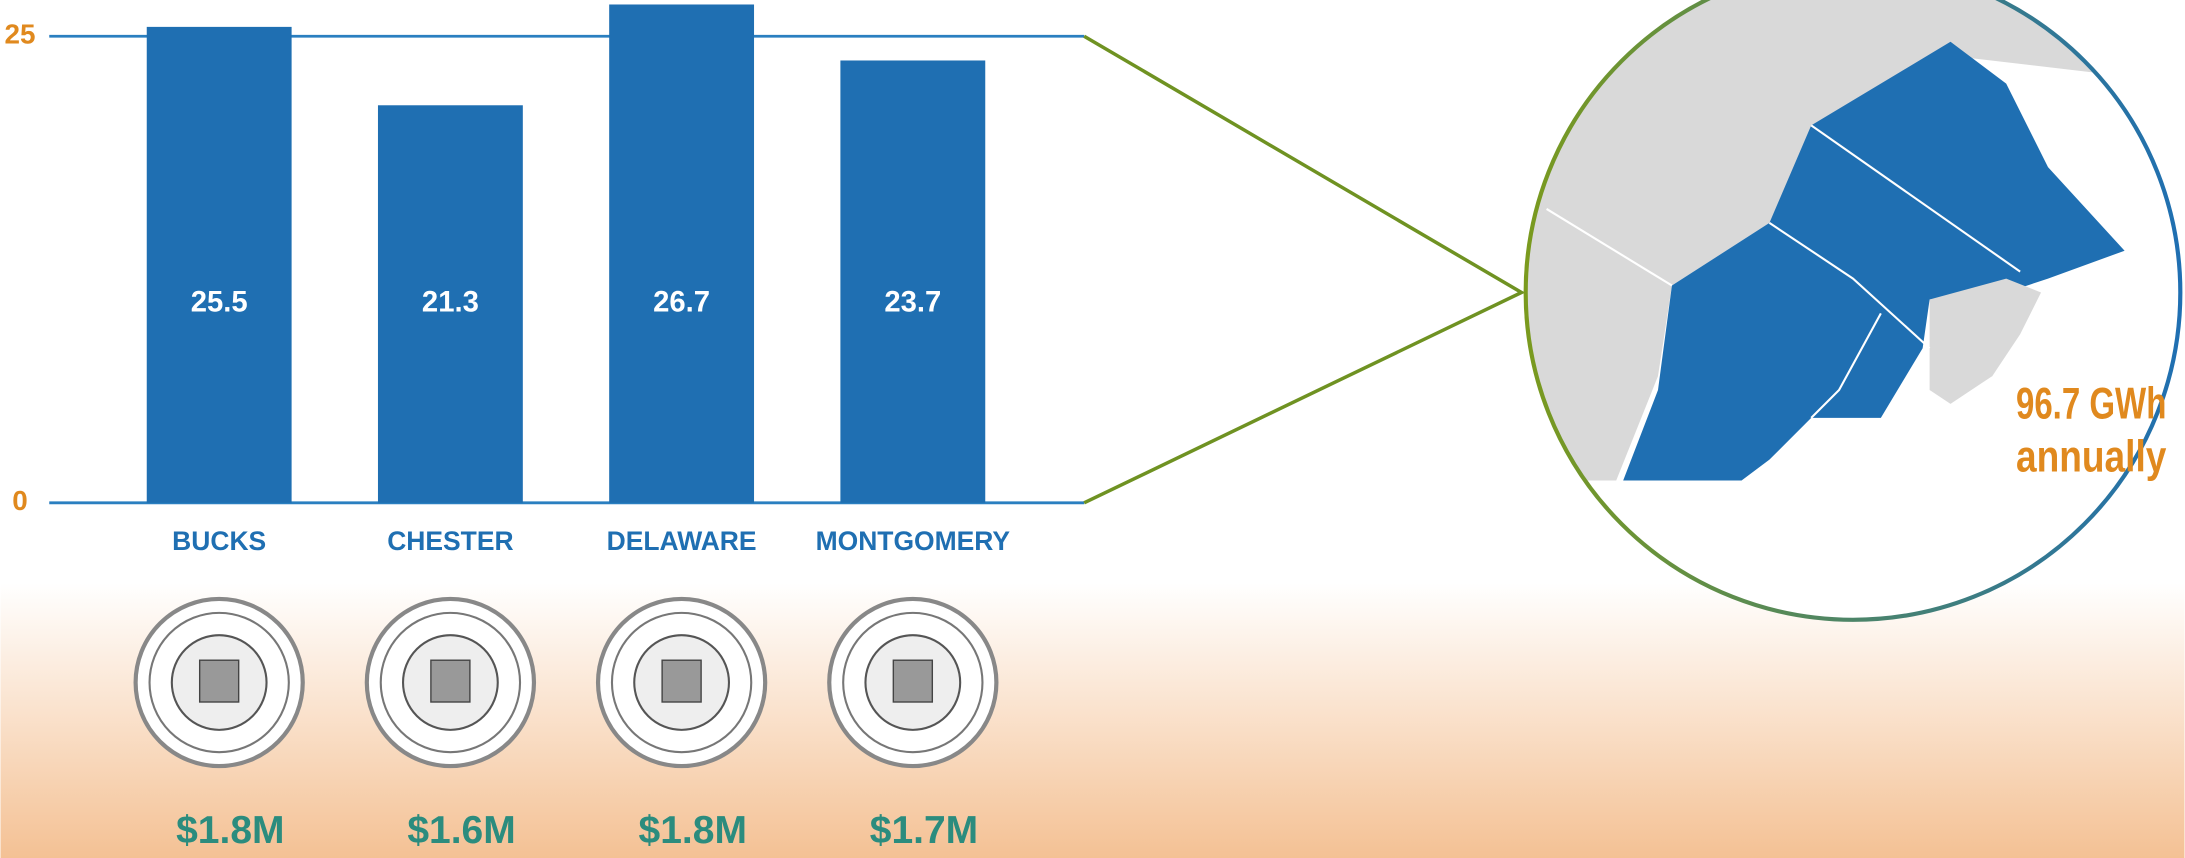 Image resolution: width=2185 pixels, height=858 pixels. Describe the element at coordinates (2091, 456) in the screenshot. I see `annotation: annually` at that location.